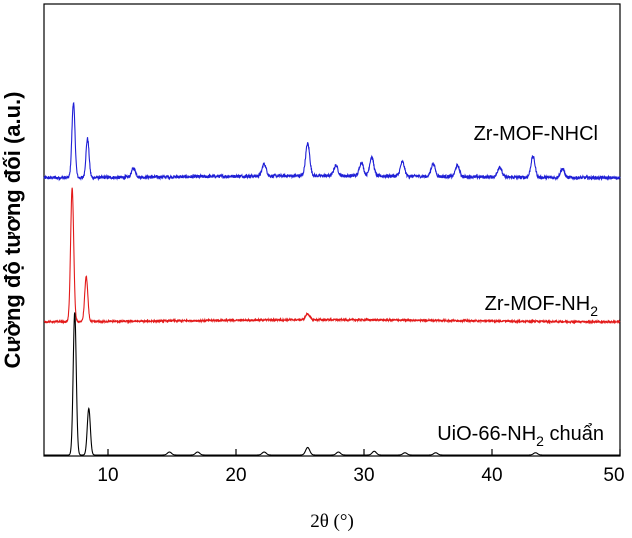 Image resolution: width=632 pixels, height=538 pixels. I want to click on x-ticks: 10 20 30 40 50, so click(361, 467).